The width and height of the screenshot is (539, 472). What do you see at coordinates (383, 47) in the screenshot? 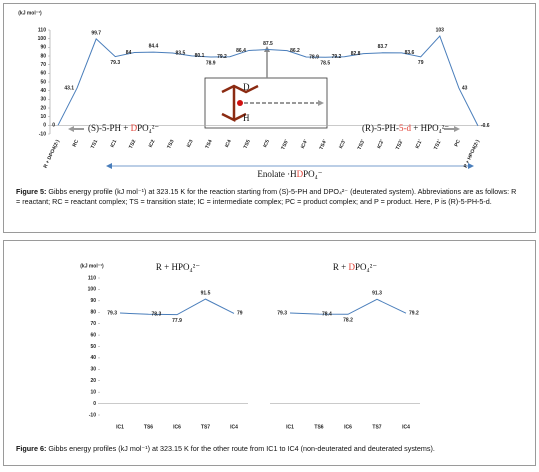
I see `data-label: 83.7` at bounding box center [383, 47].